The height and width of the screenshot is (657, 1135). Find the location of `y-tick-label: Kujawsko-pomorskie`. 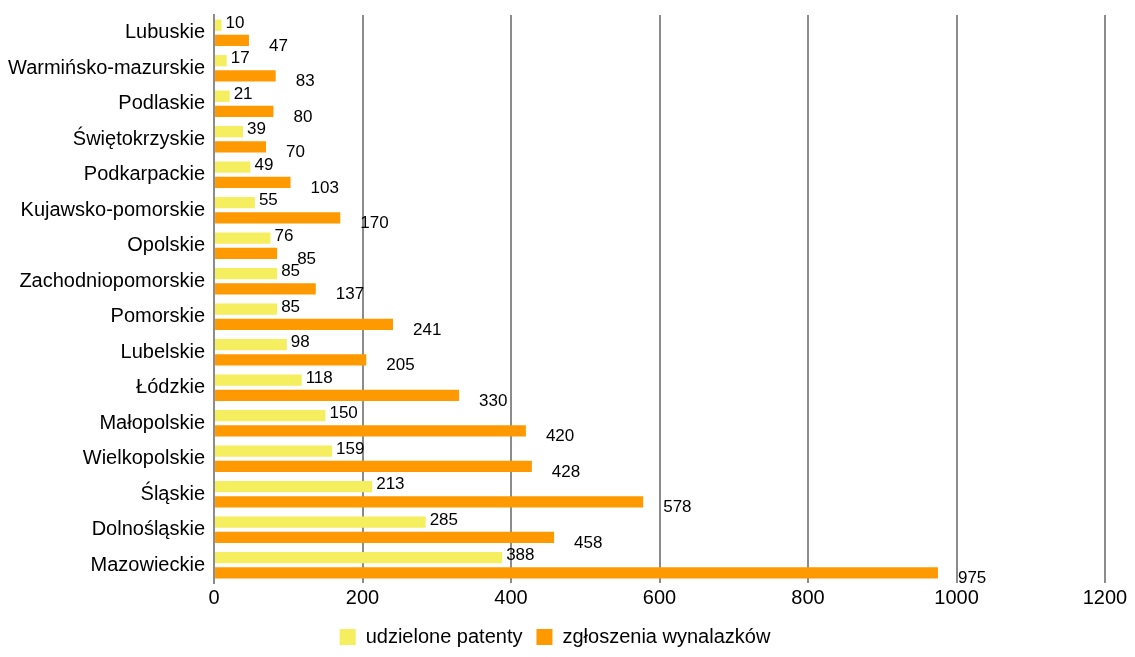

y-tick-label: Kujawsko-pomorskie is located at coordinates (113, 208).